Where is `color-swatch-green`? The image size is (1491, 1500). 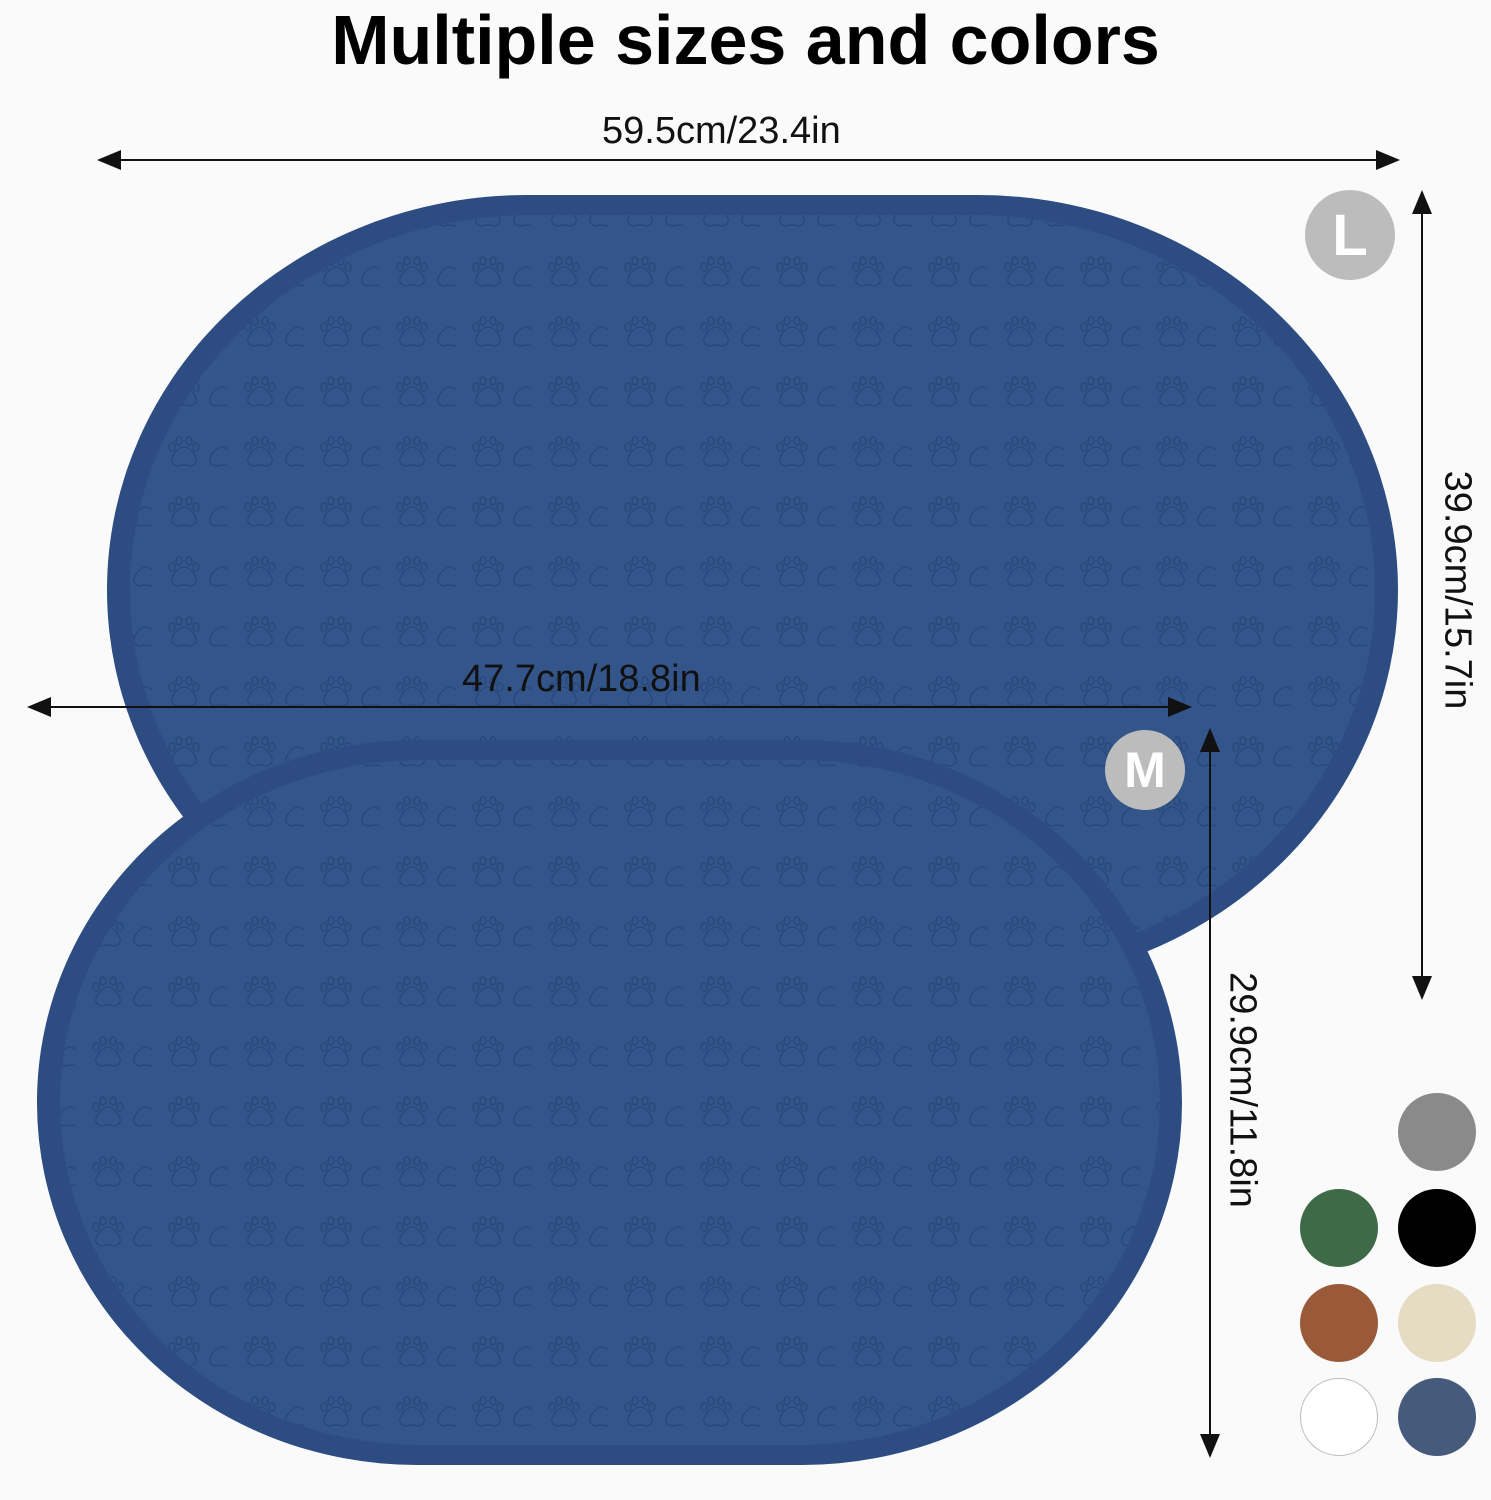 color-swatch-green is located at coordinates (1339, 1228).